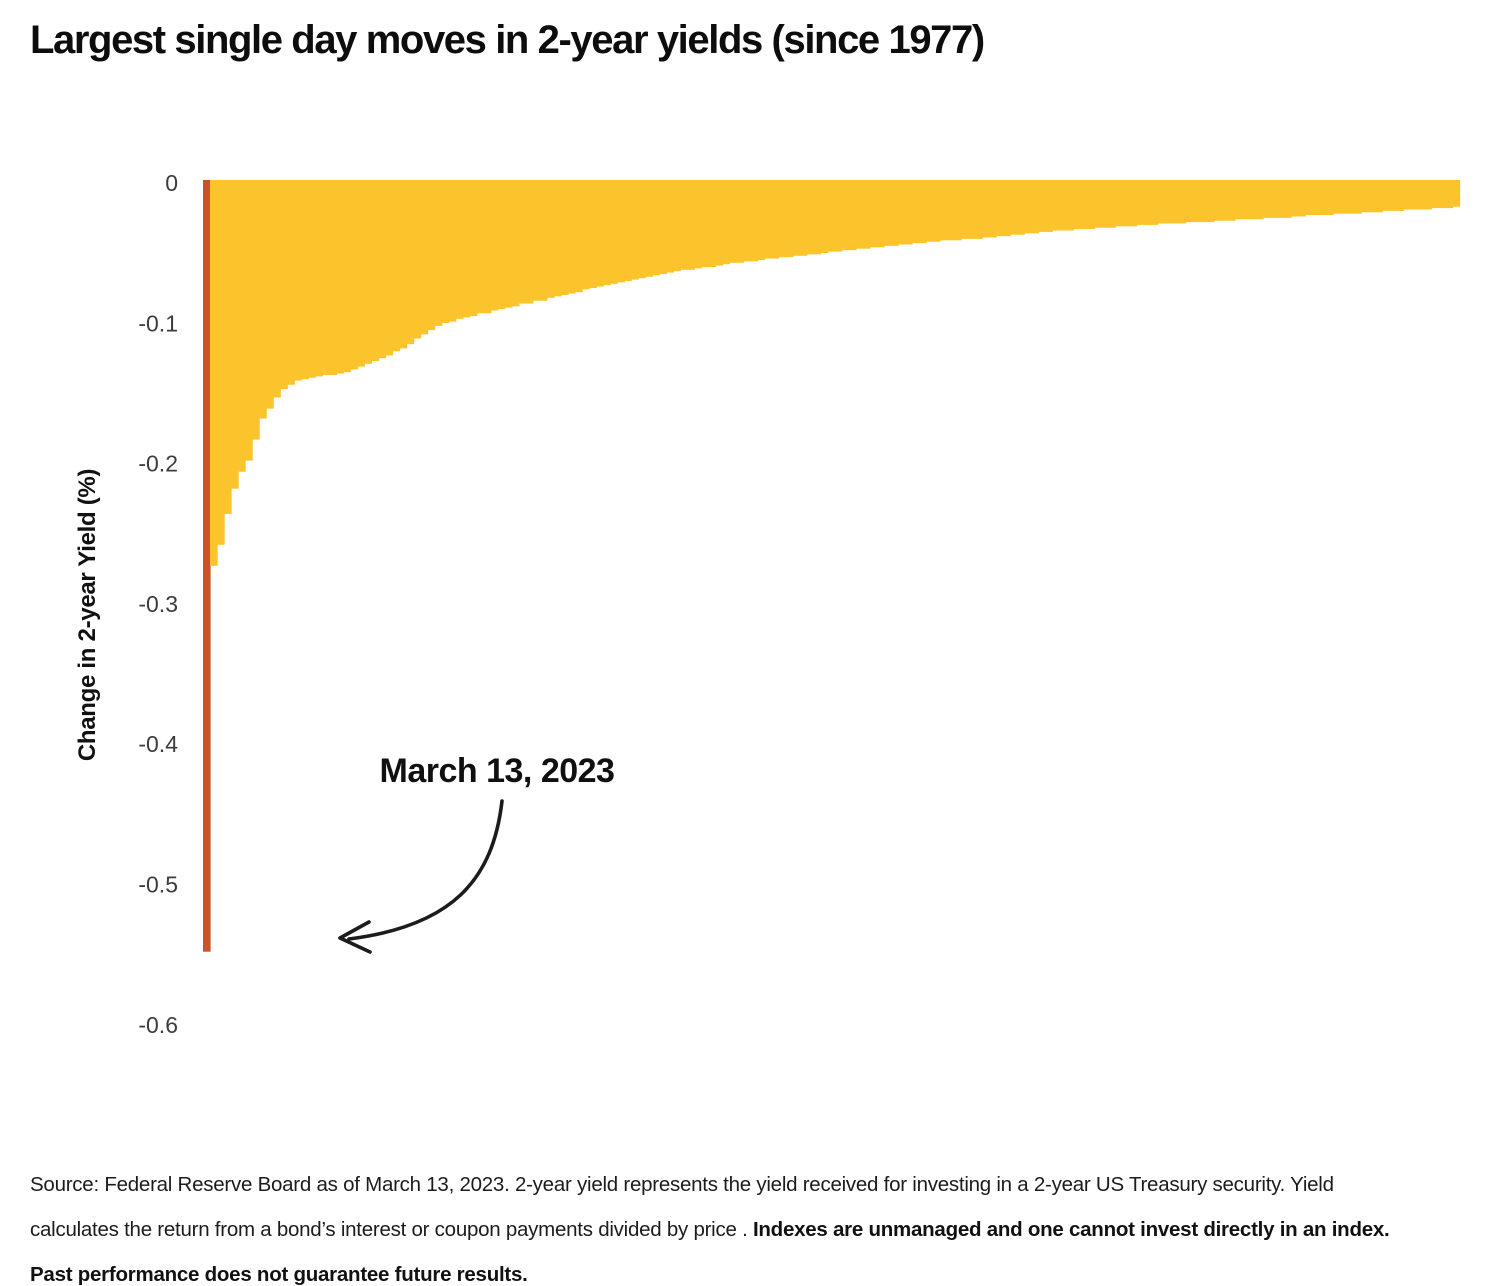  What do you see at coordinates (158, 744) in the screenshot?
I see `y-tick-label: -0.4` at bounding box center [158, 744].